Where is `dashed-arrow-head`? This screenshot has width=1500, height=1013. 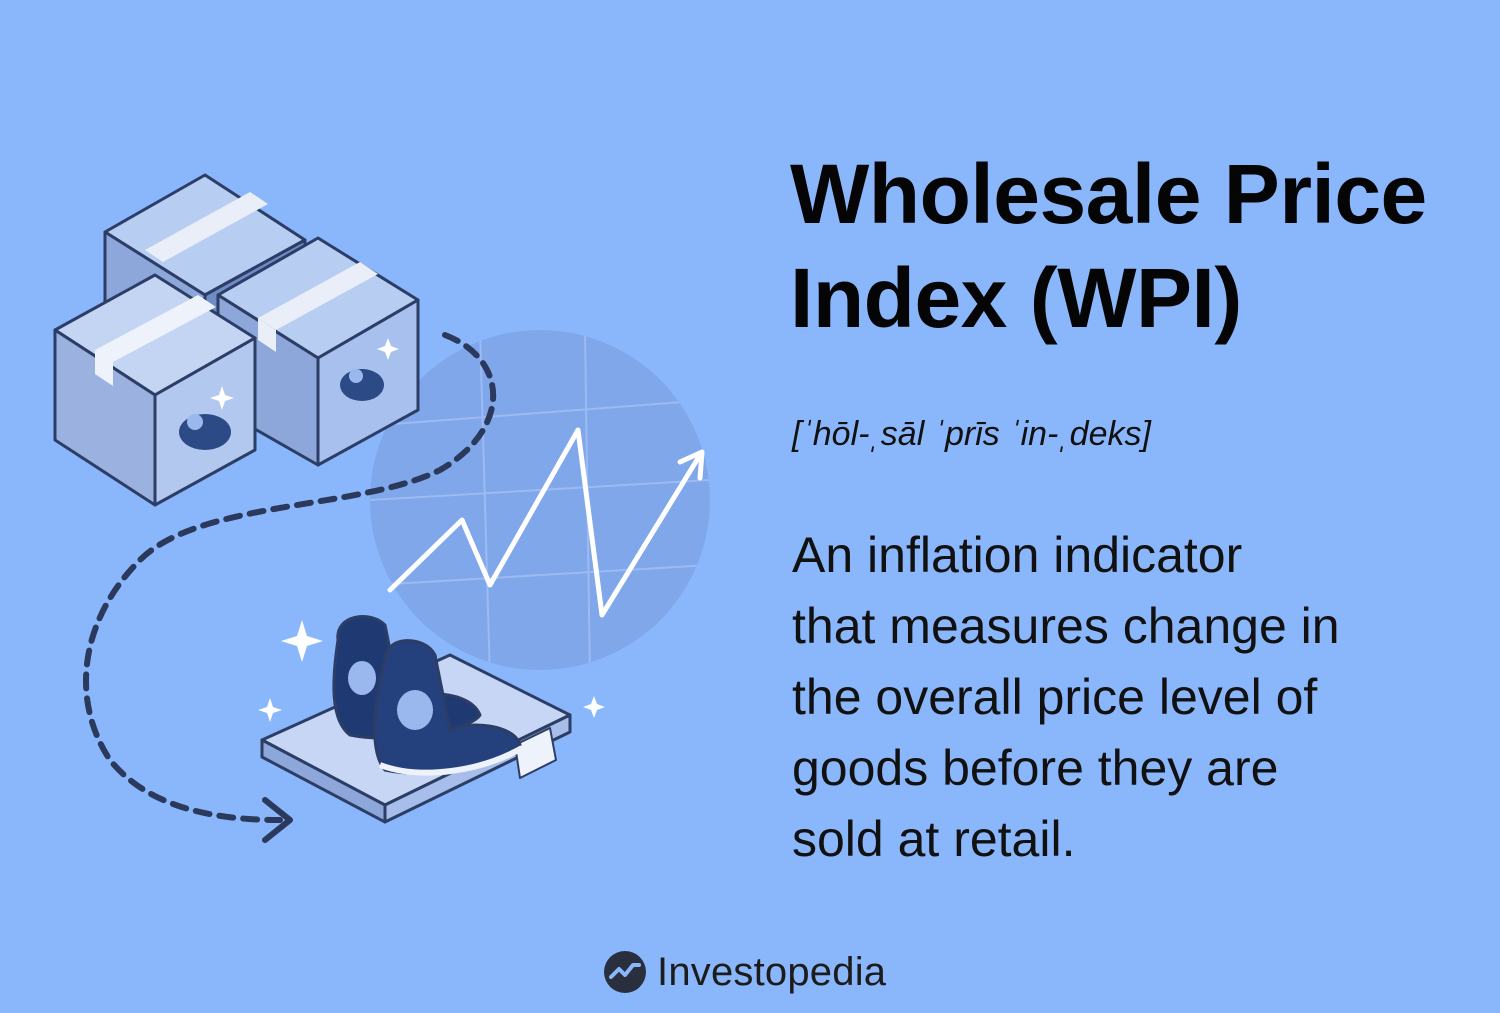 dashed-arrow-head is located at coordinates (277, 820).